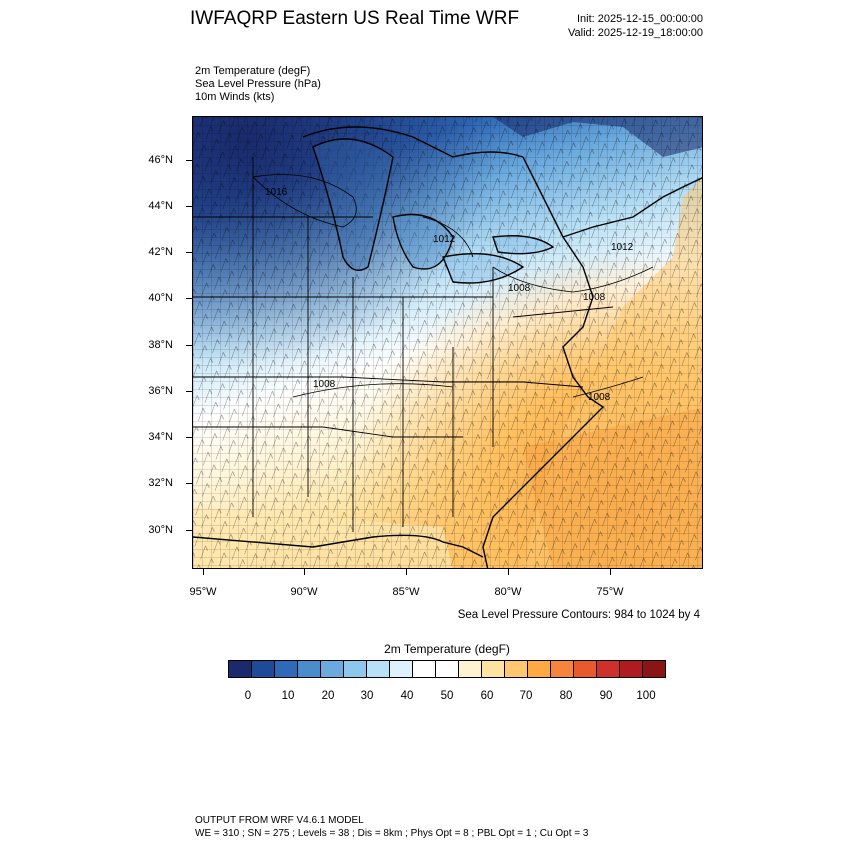 Image resolution: width=850 pixels, height=850 pixels. I want to click on field-label-winds: 10m Winds (kts), so click(235, 97).